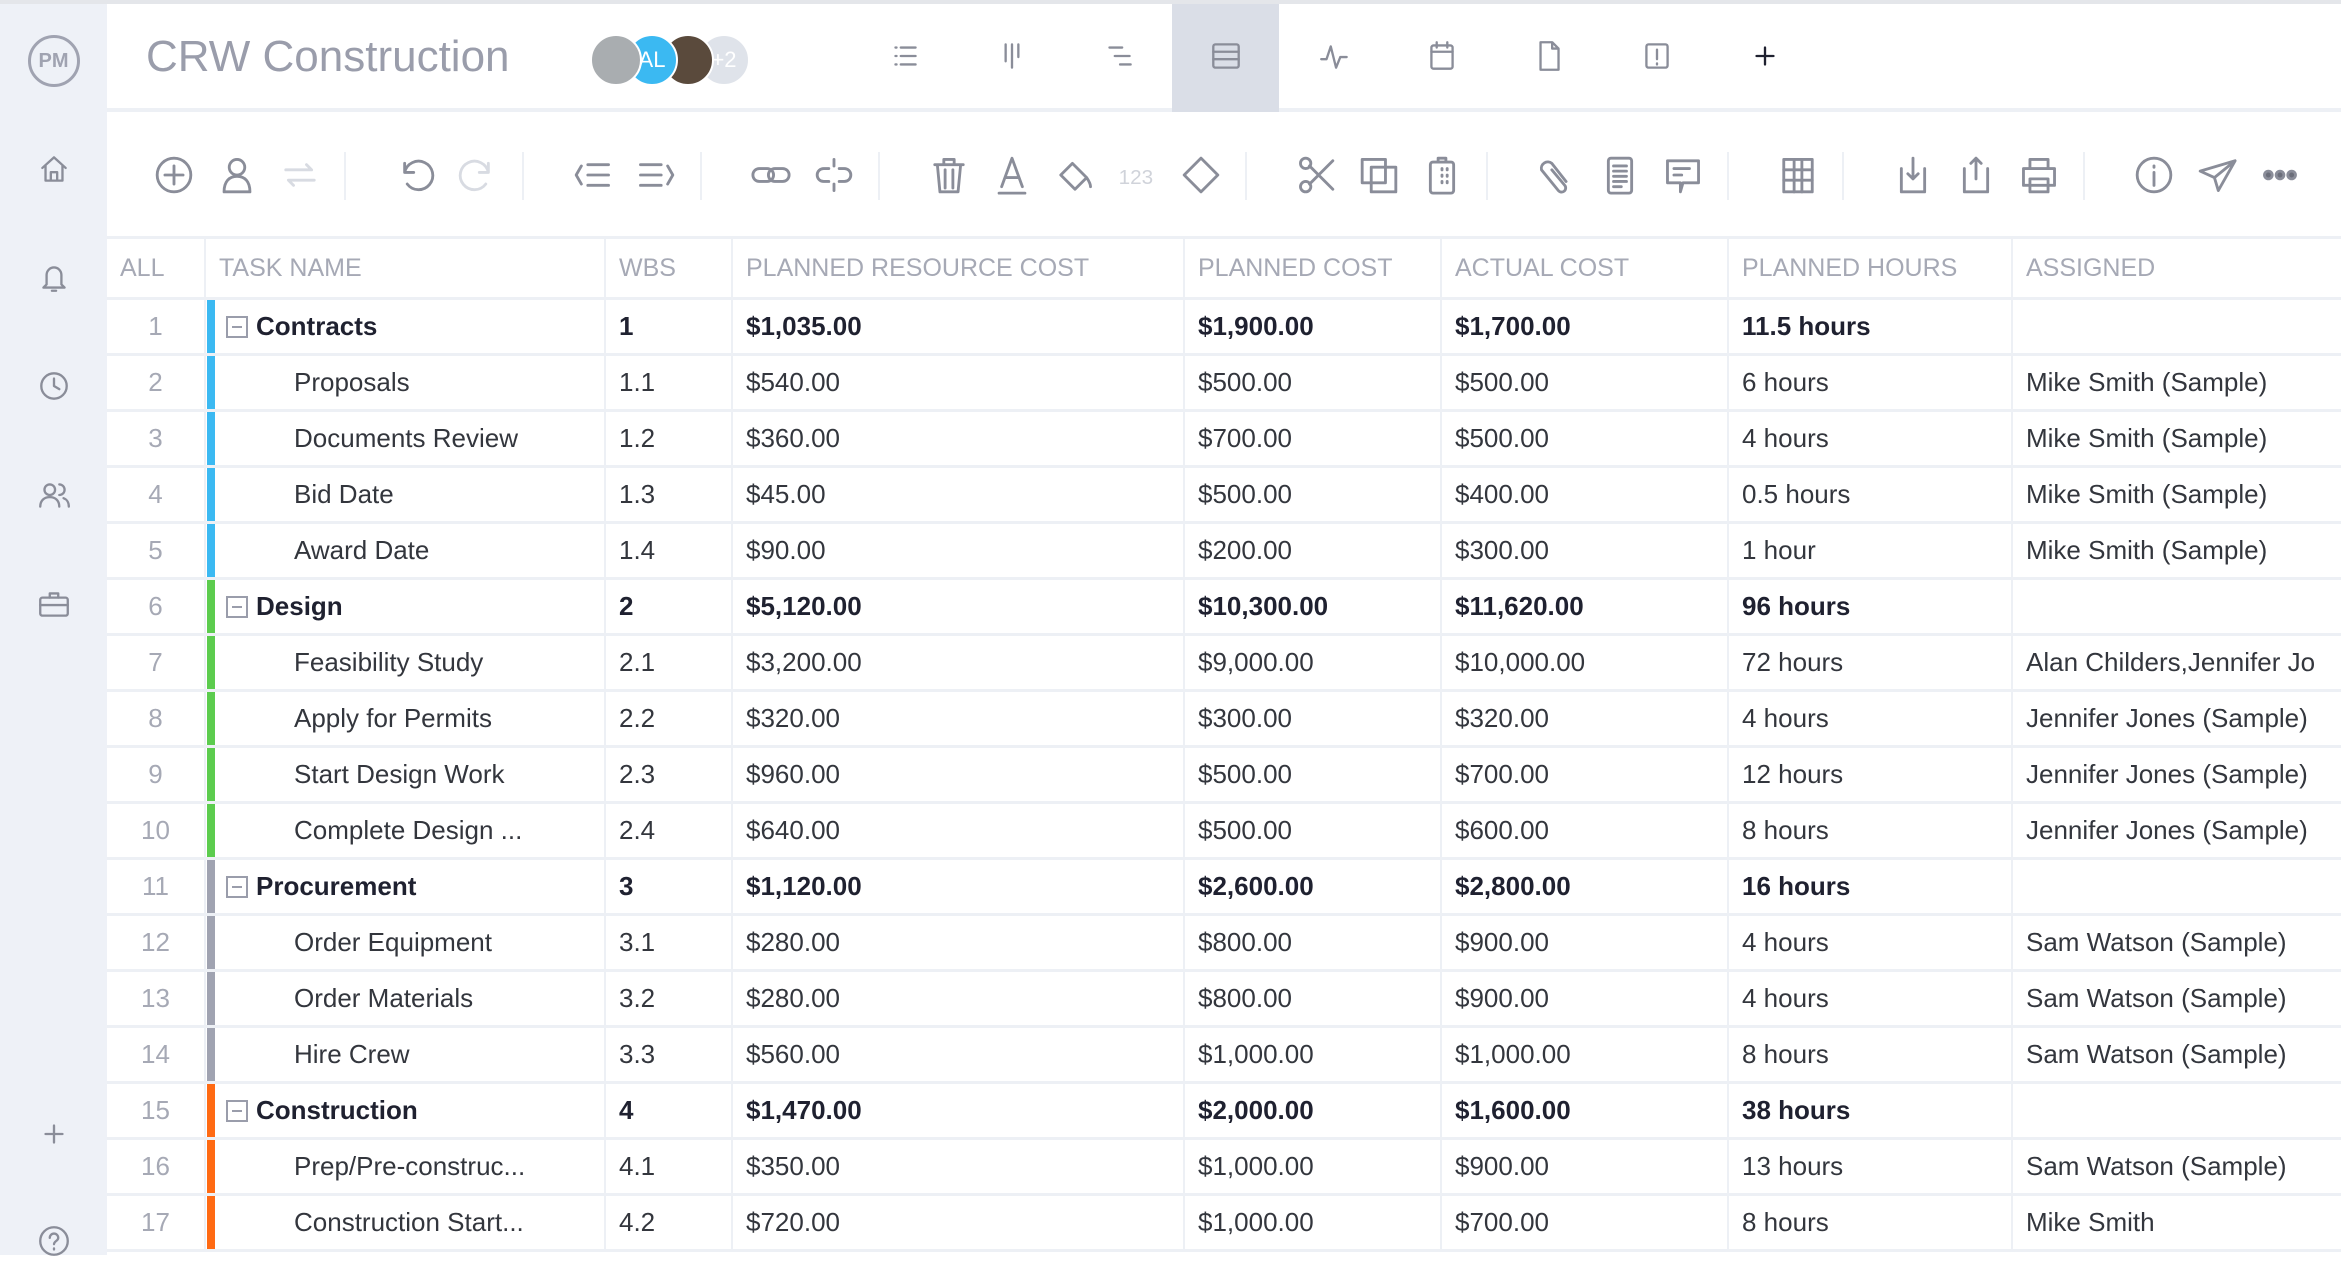 This screenshot has height=1273, width=2341. I want to click on cell-pc: $200.00, so click(1313, 550).